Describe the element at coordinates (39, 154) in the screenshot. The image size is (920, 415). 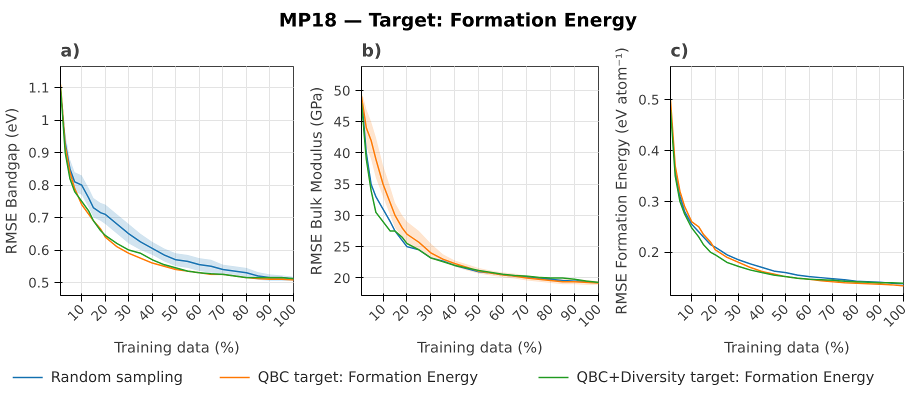
I see `y-tick-label: 0.9` at that location.